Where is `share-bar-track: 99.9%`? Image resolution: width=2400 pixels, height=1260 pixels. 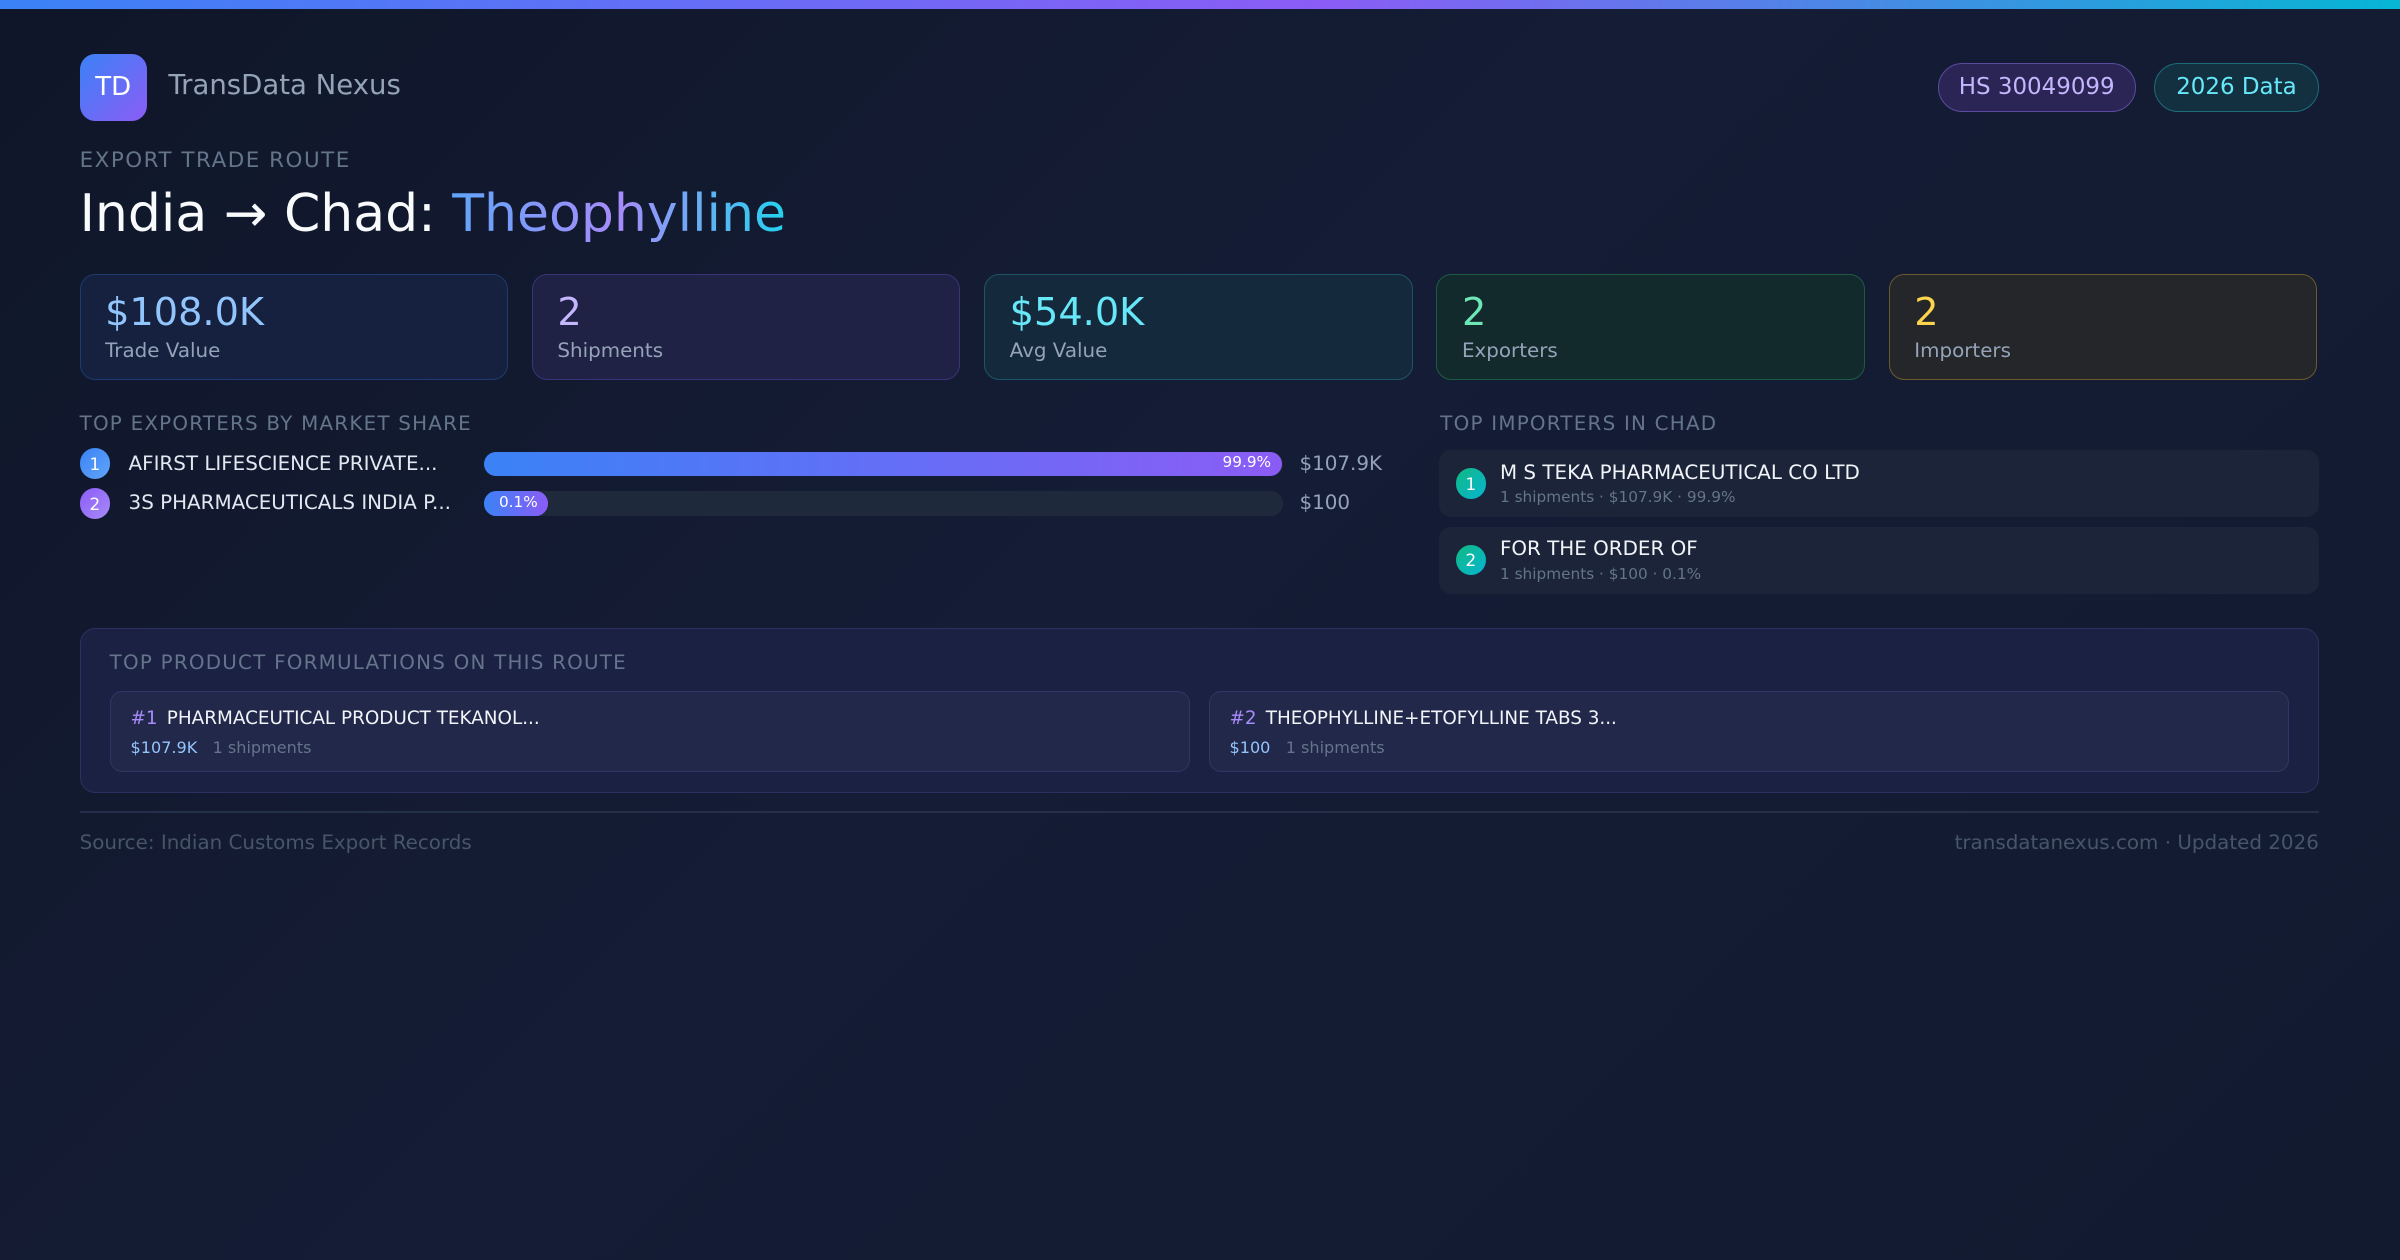 share-bar-track: 99.9% is located at coordinates (883, 463).